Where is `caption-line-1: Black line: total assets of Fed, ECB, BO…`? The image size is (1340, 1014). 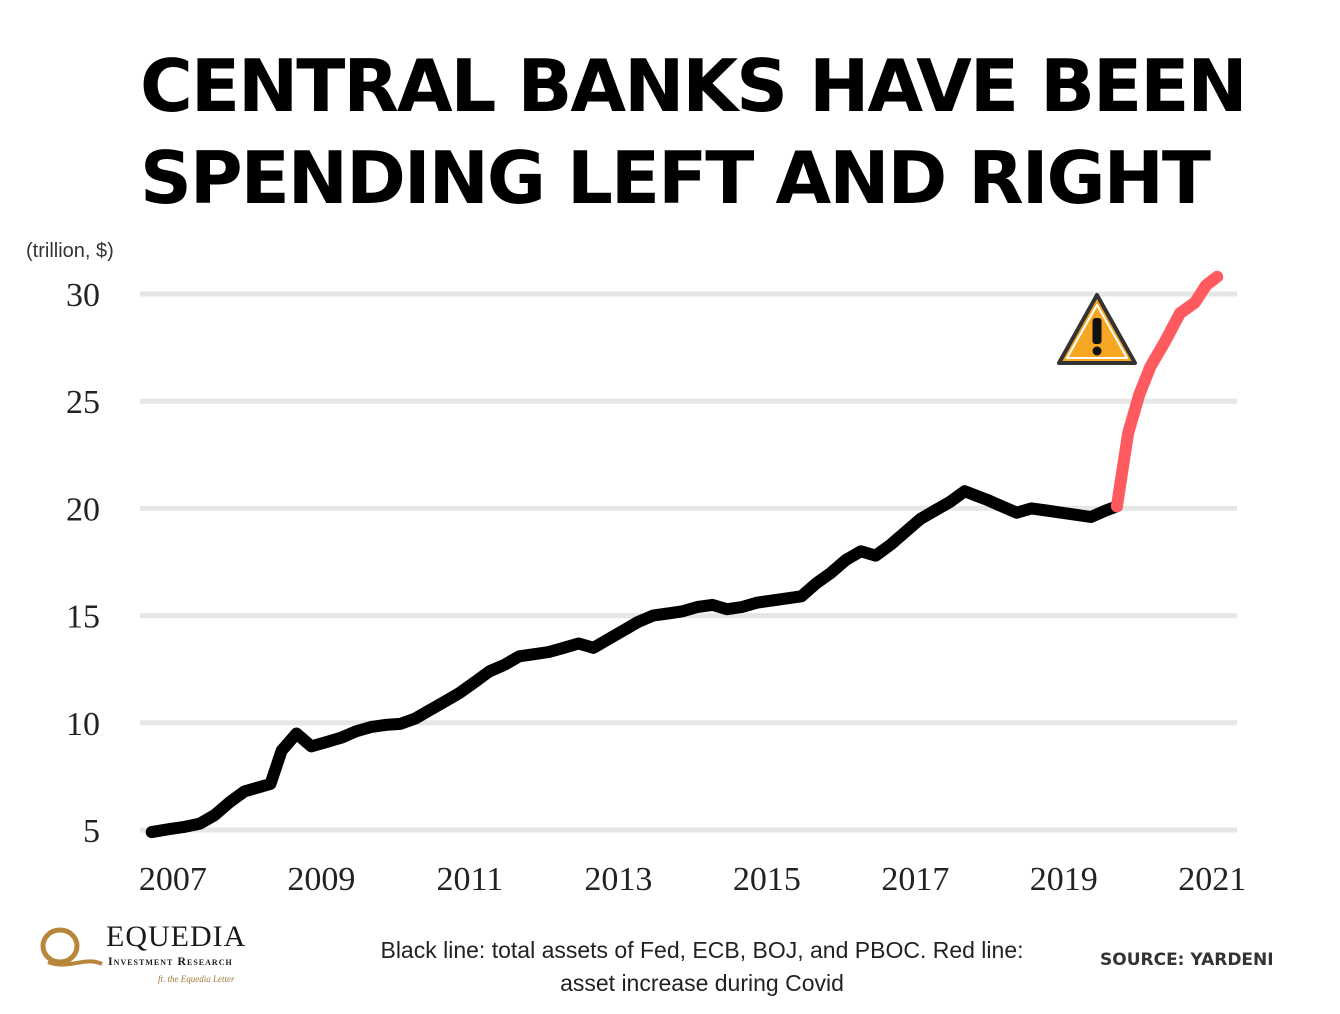 caption-line-1: Black line: total assets of Fed, ECB, BO… is located at coordinates (702, 950).